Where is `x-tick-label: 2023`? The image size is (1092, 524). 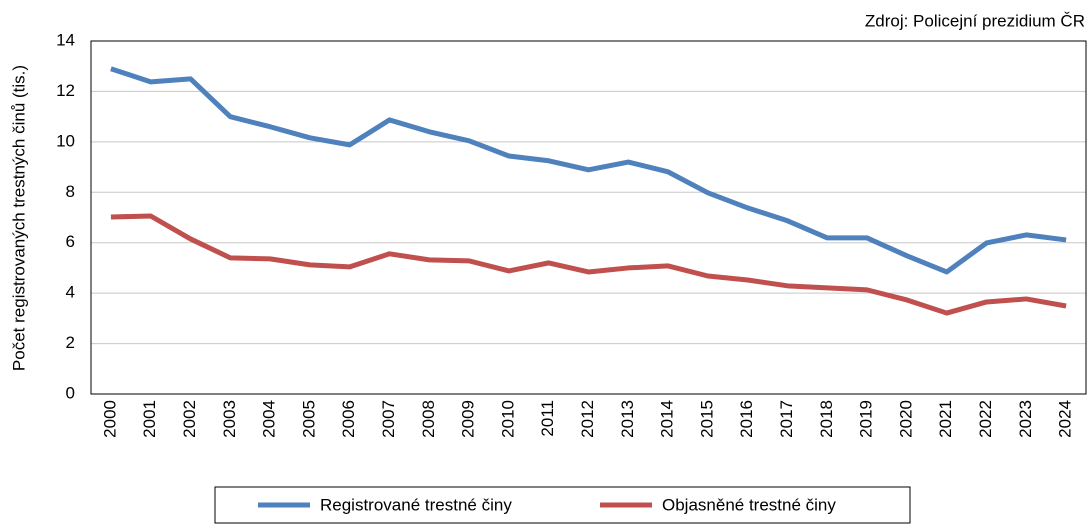 x-tick-label: 2023 is located at coordinates (1025, 419).